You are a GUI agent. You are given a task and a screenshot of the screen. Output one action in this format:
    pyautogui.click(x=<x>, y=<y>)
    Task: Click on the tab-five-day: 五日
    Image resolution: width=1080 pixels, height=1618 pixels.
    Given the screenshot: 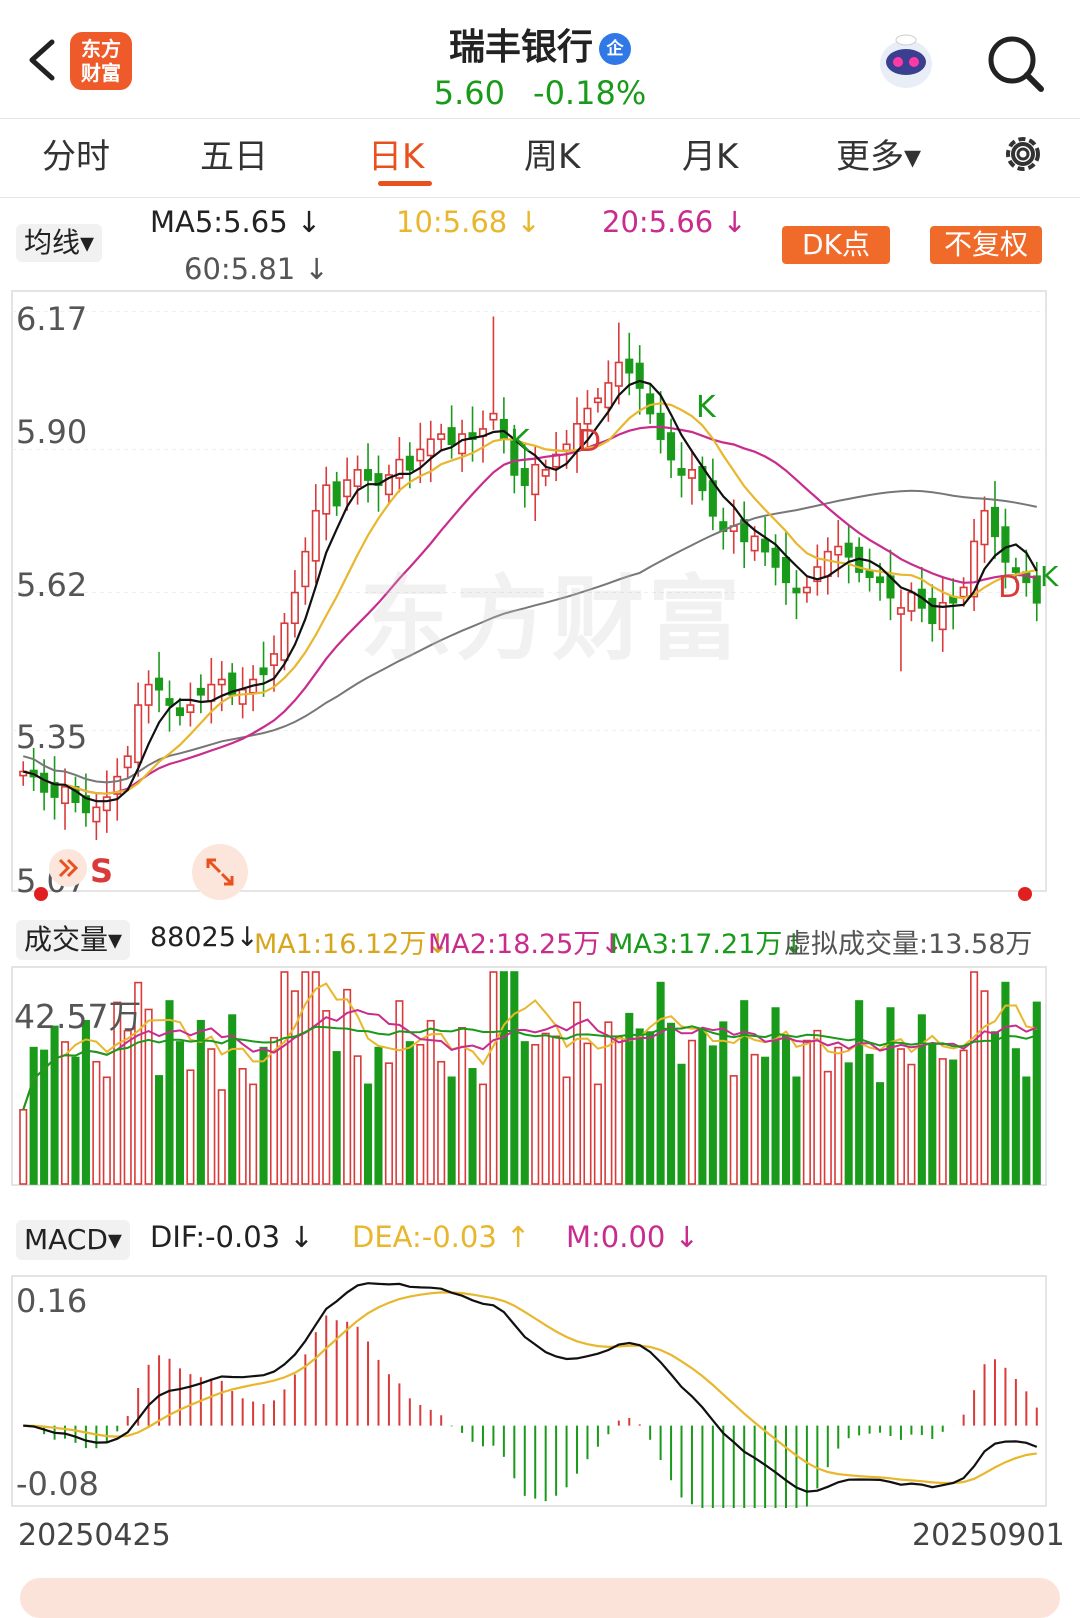 What is the action you would take?
    pyautogui.click(x=234, y=157)
    